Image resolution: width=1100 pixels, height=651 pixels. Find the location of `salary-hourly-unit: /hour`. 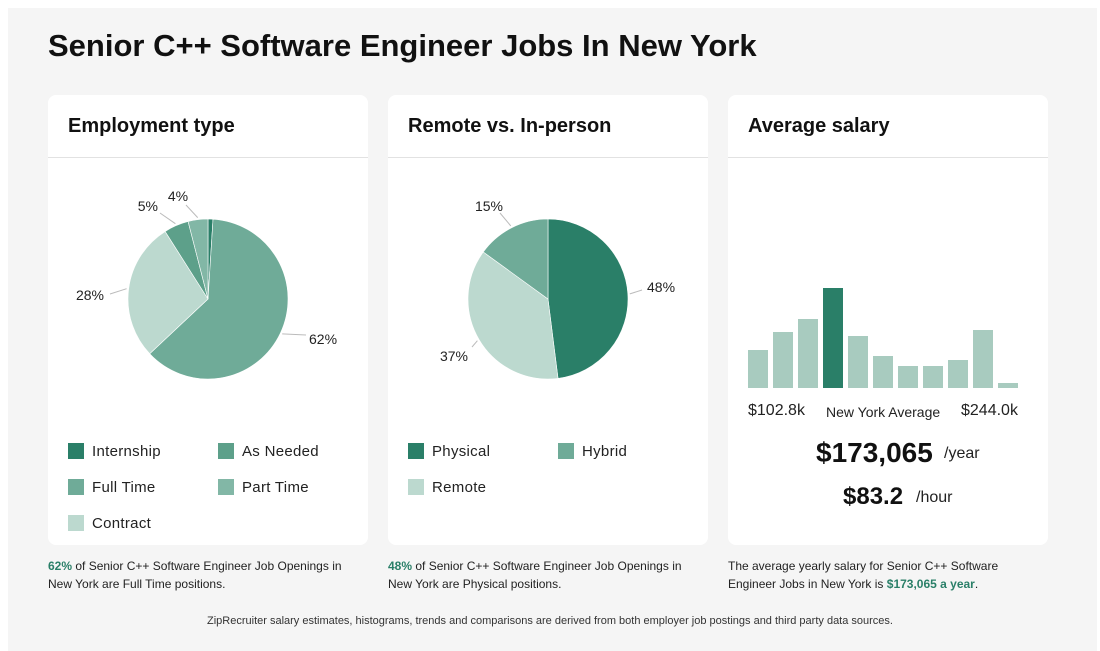

salary-hourly-unit: /hour is located at coordinates (934, 497).